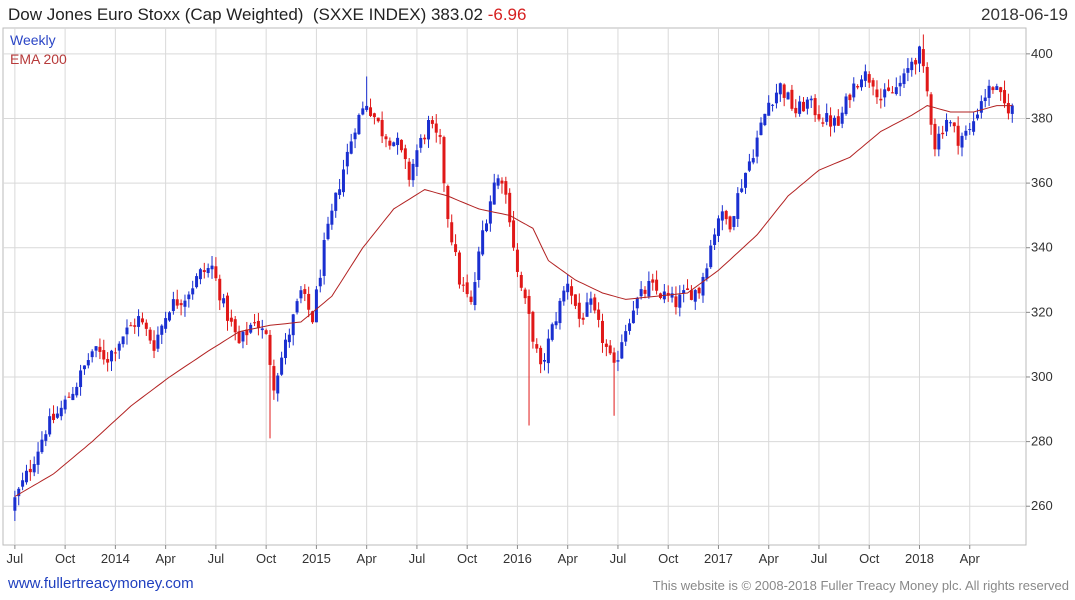  What do you see at coordinates (316, 558) in the screenshot?
I see `x-tick-label: 2015` at bounding box center [316, 558].